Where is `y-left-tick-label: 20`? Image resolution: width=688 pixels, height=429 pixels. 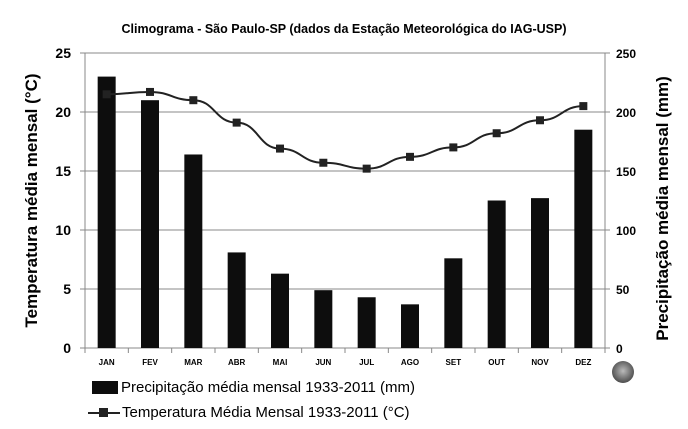
y-left-tick-label: 20 is located at coordinates (63, 112).